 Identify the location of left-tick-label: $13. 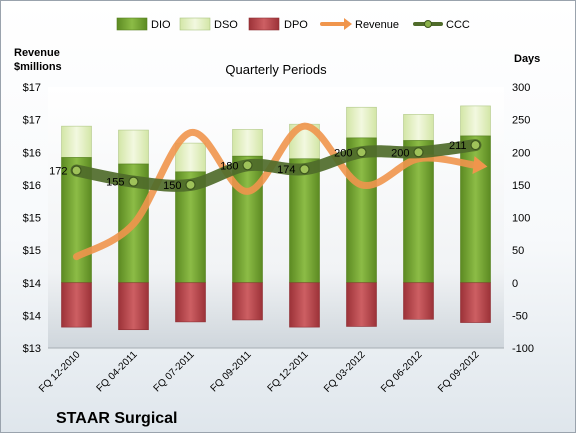
(32, 349).